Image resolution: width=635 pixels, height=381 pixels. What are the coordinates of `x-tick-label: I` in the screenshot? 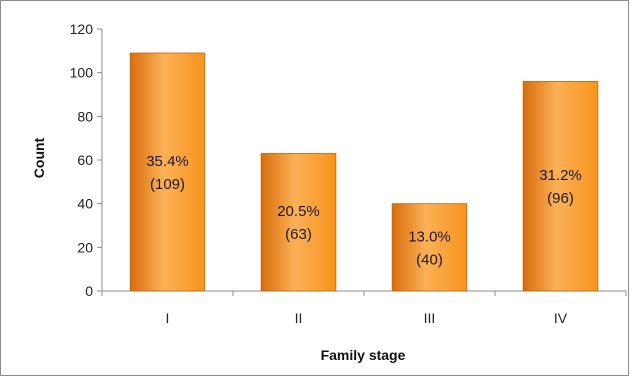 It's located at (168, 318).